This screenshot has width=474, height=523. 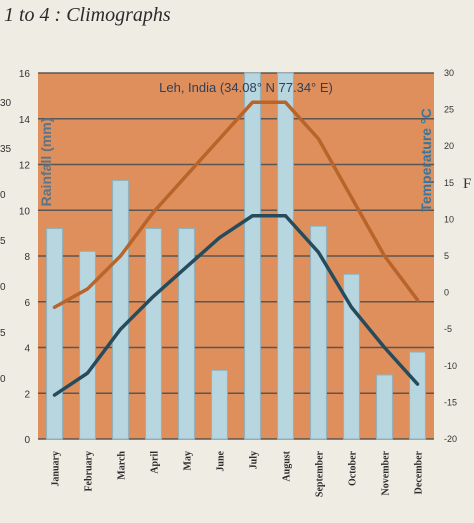 What do you see at coordinates (25, 120) in the screenshot?
I see `rainfall-tick-label: 14` at bounding box center [25, 120].